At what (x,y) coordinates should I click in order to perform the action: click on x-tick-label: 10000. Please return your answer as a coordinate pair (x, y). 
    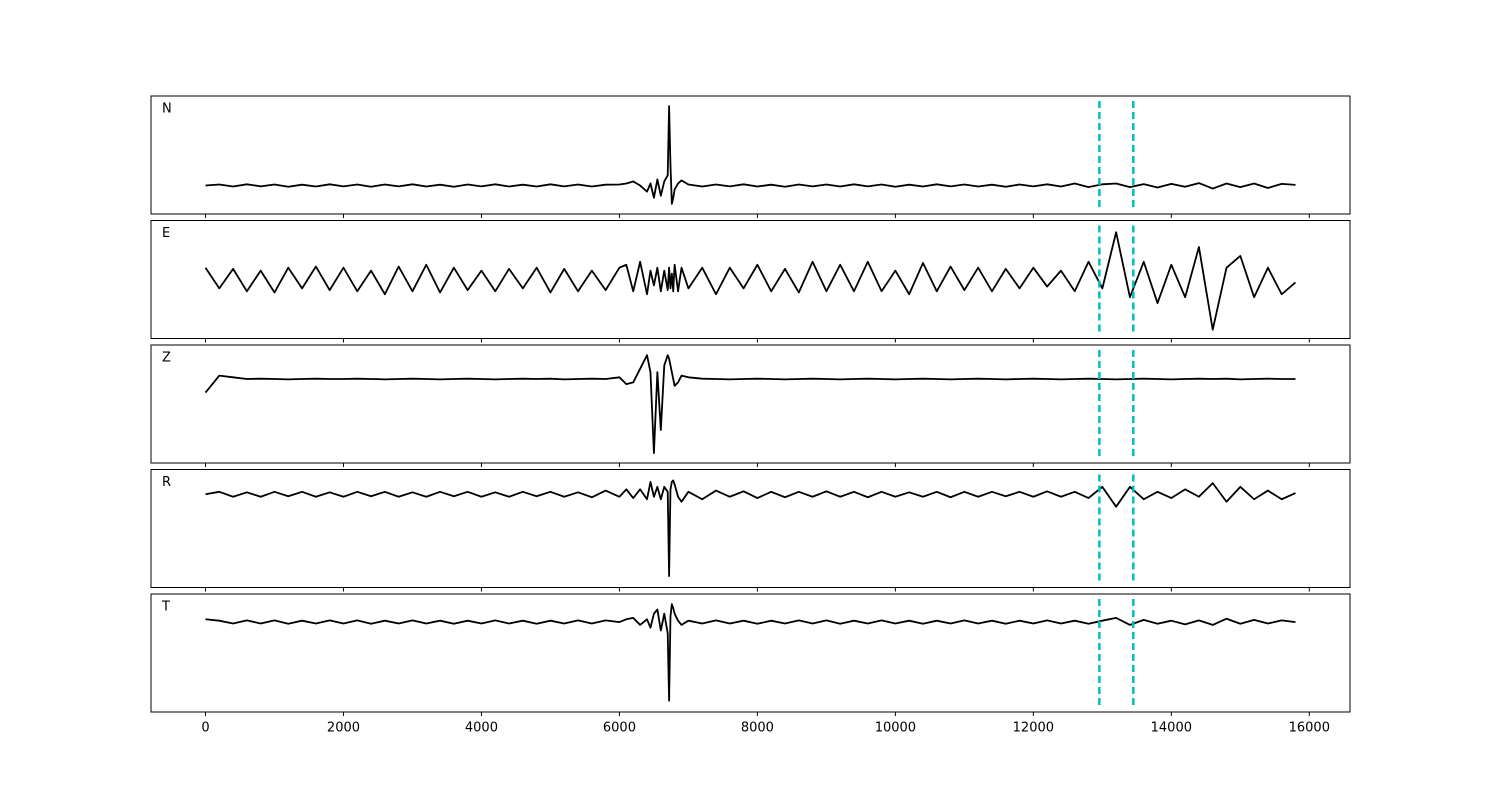
    Looking at the image, I should click on (895, 728).